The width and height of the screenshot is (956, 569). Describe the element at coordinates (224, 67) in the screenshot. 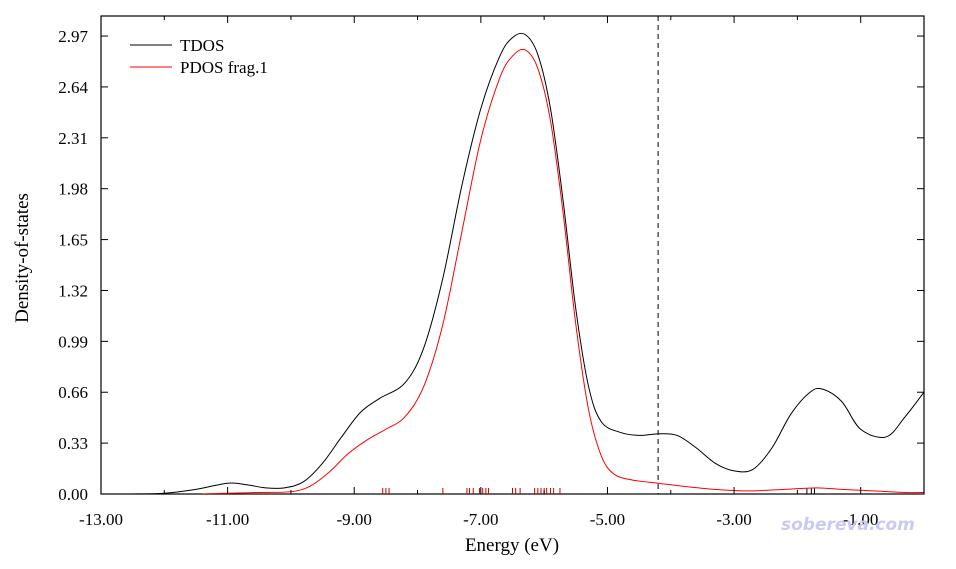

I see `legend-label-pdos: PDOS frag.1` at that location.